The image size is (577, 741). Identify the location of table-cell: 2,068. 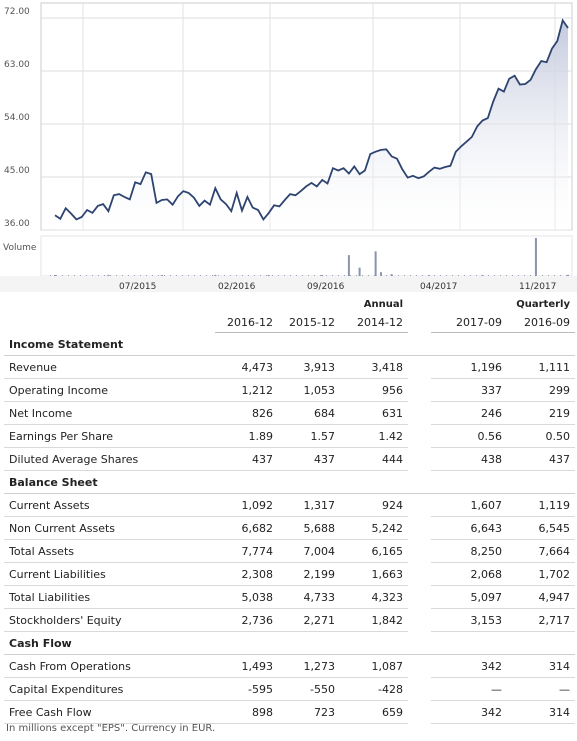
(469, 574).